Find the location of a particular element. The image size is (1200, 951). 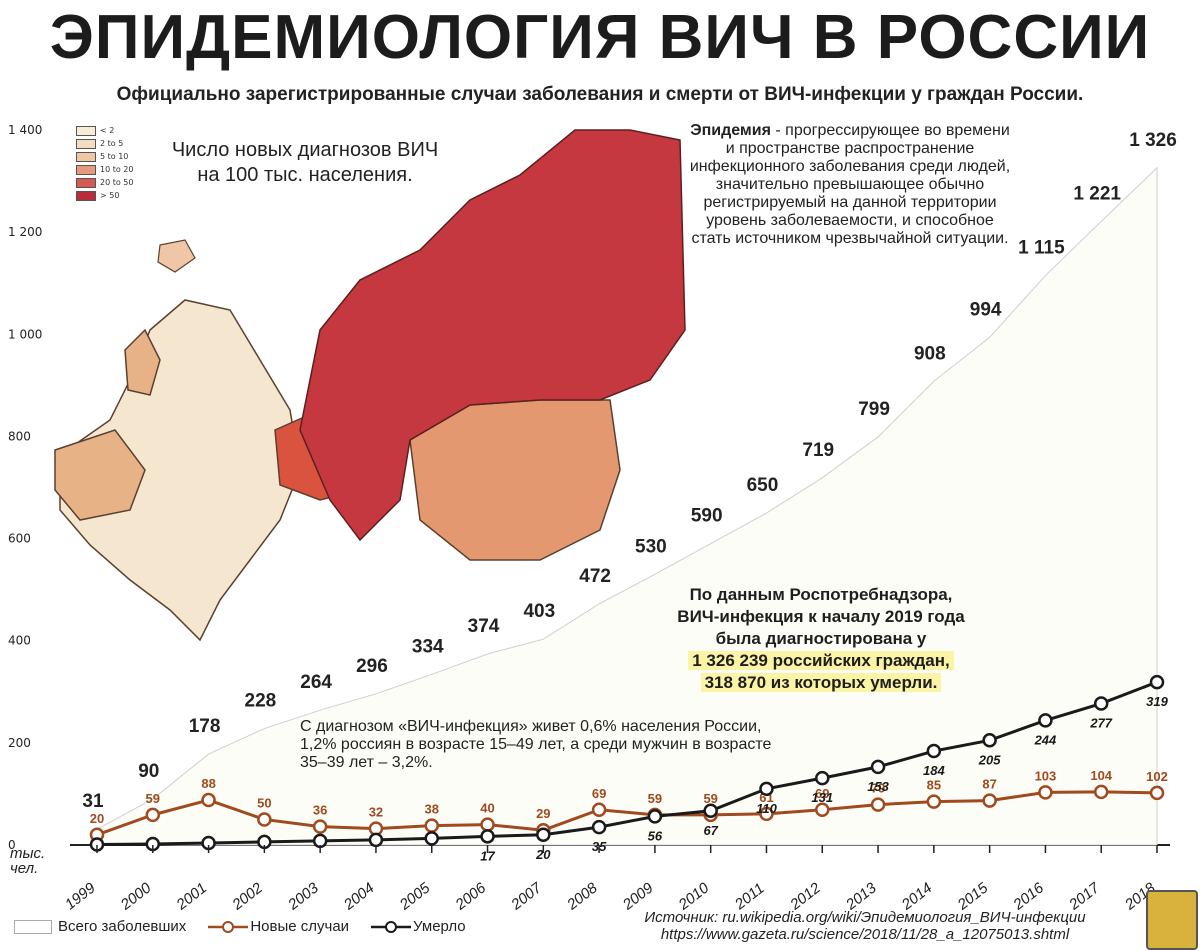

map-legend-item: 5 to 10 is located at coordinates (104, 156).